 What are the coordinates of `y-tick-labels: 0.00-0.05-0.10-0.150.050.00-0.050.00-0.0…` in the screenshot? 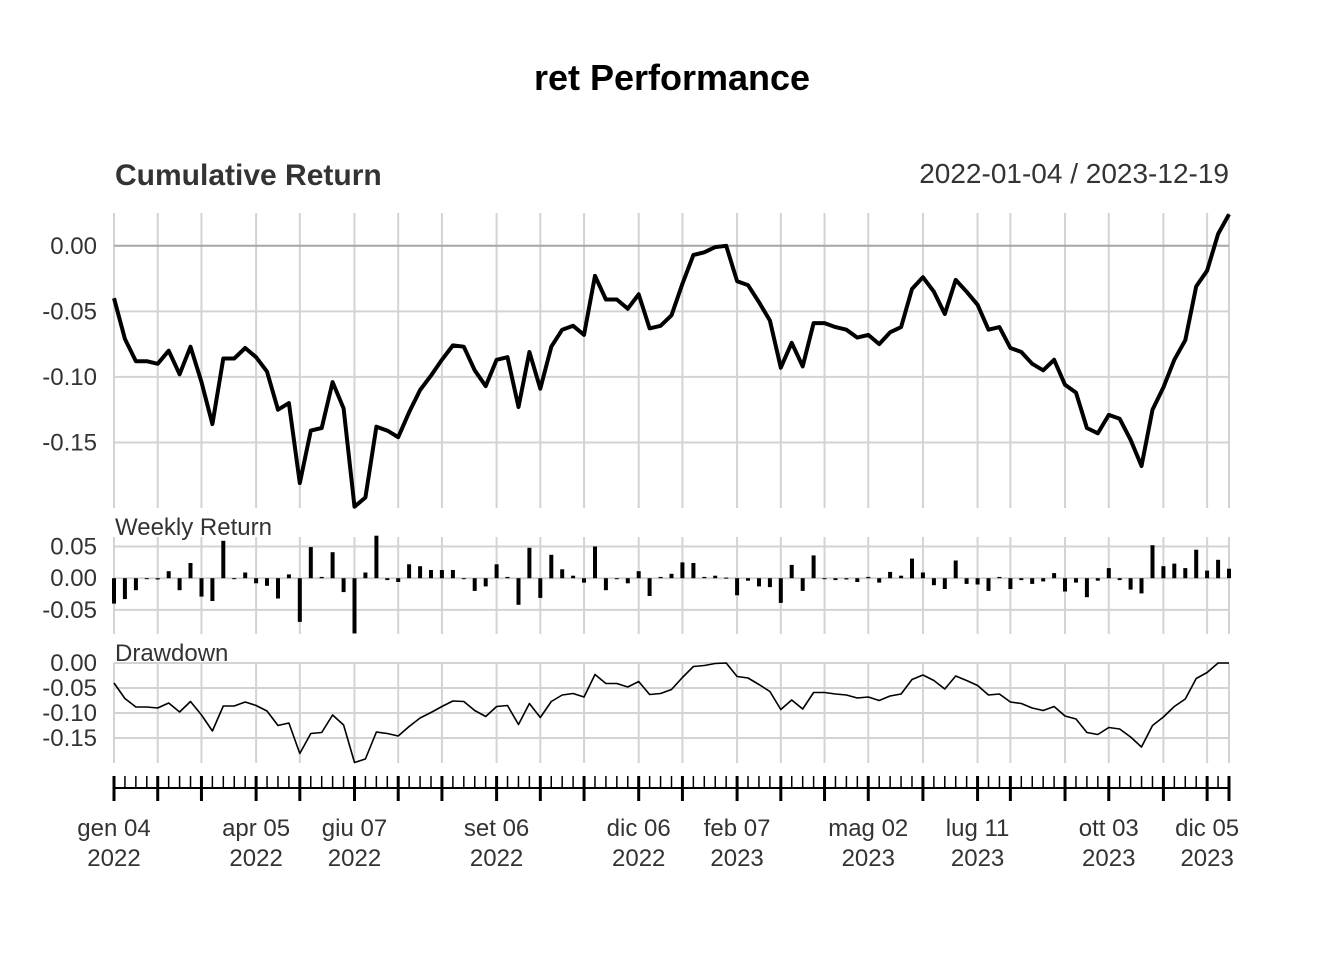 It's located at (69, 492).